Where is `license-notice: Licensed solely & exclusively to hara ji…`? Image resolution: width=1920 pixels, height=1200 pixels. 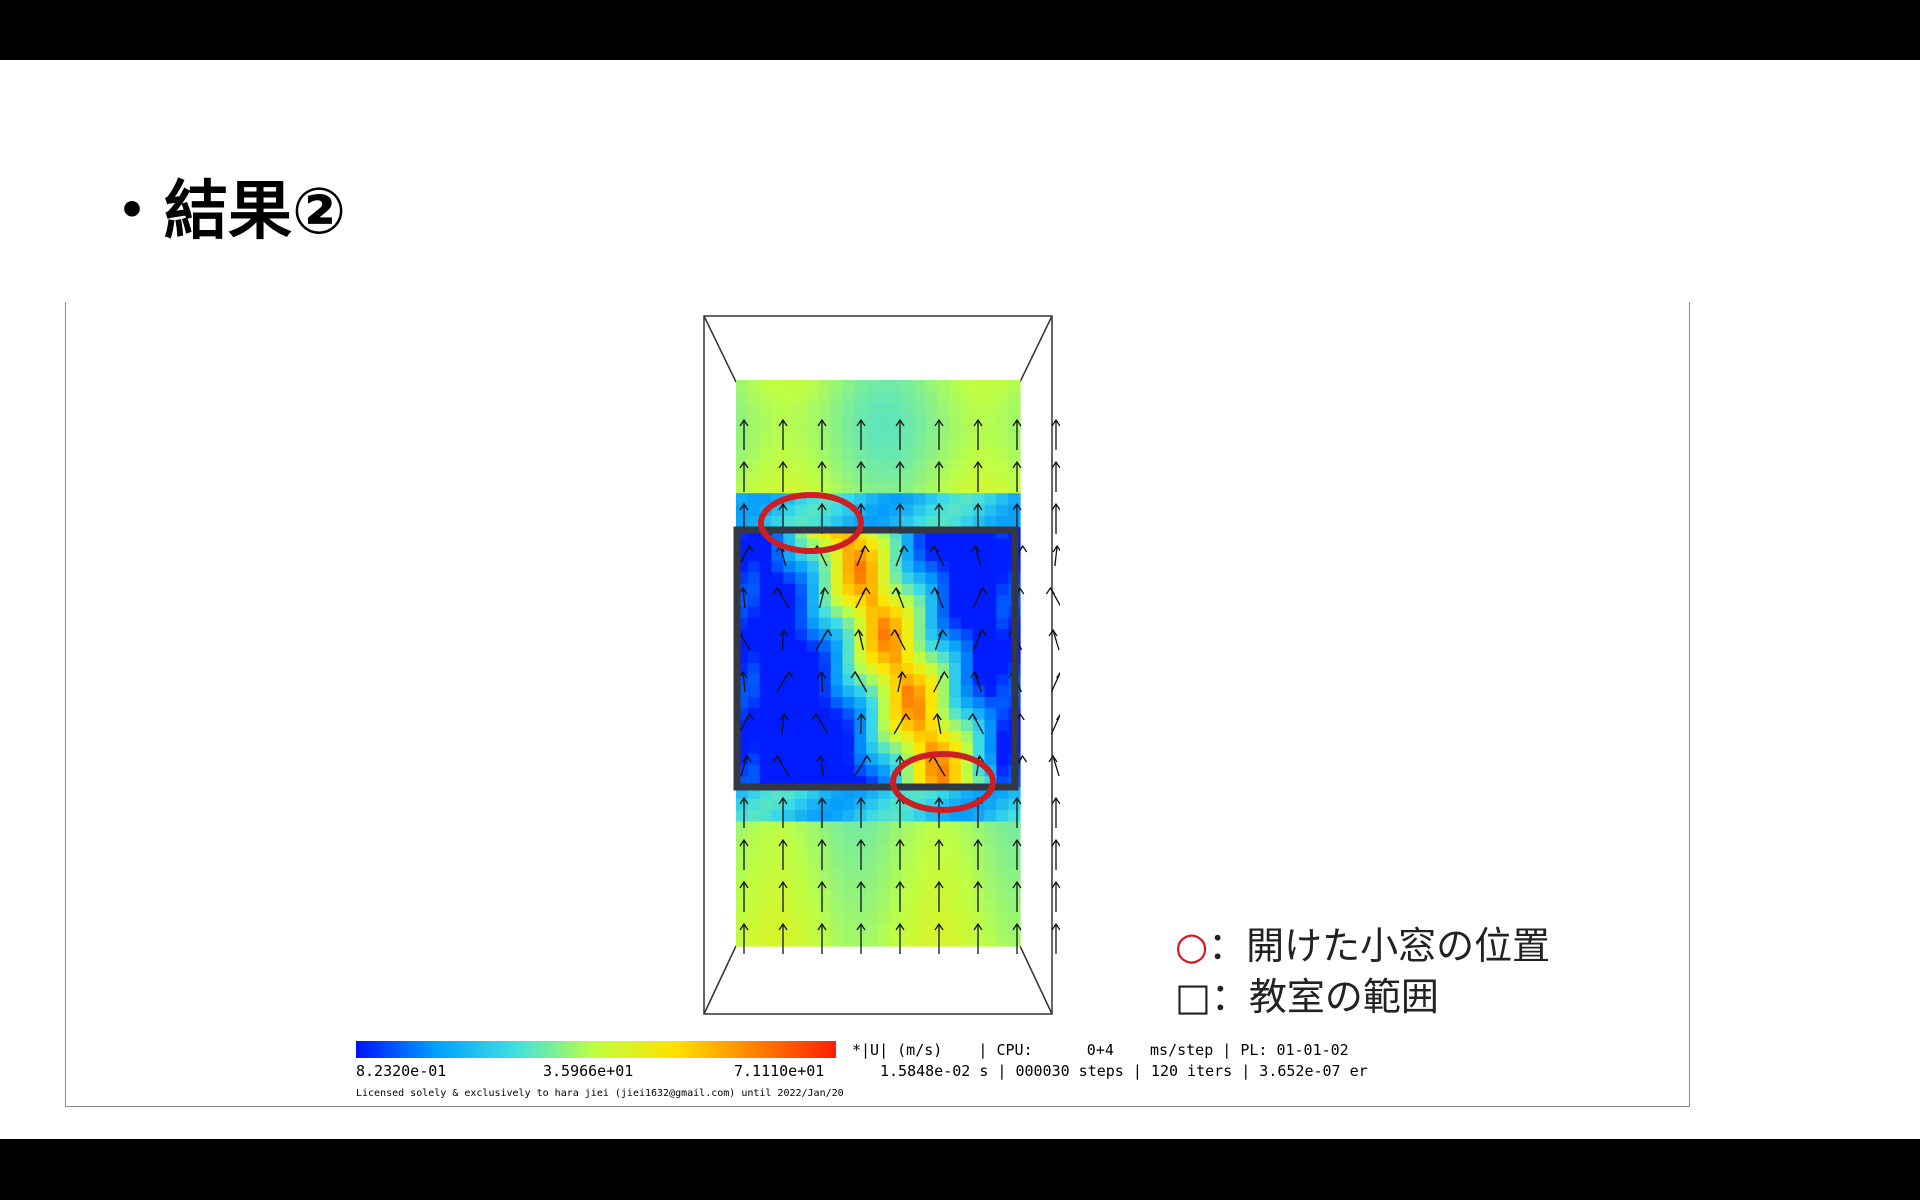
license-notice: Licensed solely & exclusively to hara ji… is located at coordinates (600, 1093).